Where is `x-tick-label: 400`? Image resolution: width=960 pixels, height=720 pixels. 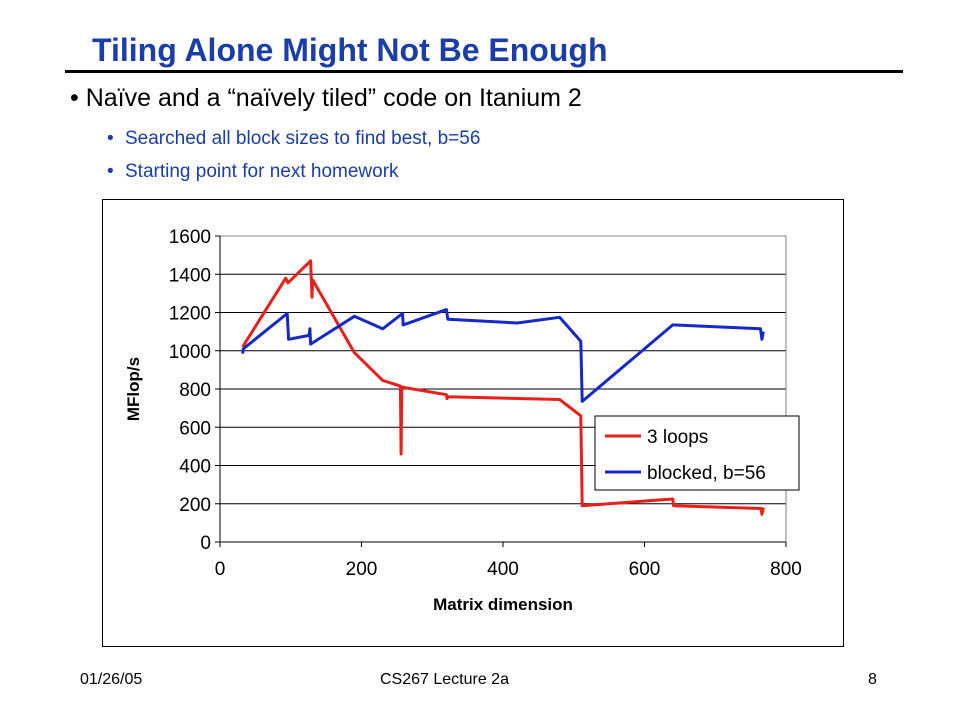 x-tick-label: 400 is located at coordinates (503, 569).